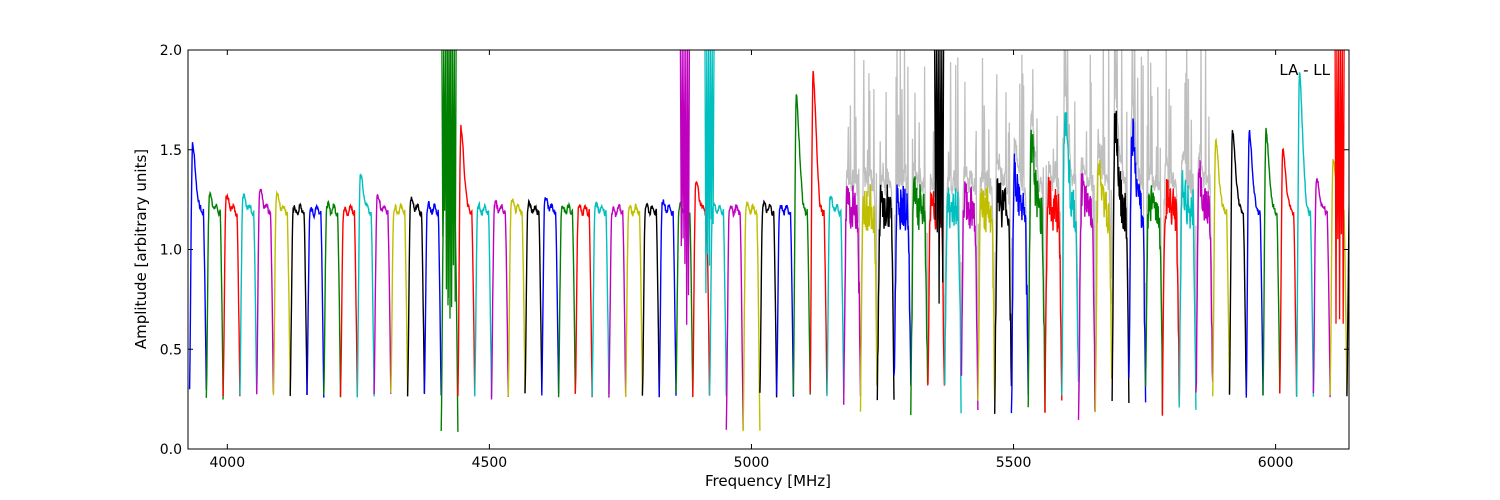 This screenshot has height=500, width=1500. I want to click on y-tick-label: 0.5, so click(171, 350).